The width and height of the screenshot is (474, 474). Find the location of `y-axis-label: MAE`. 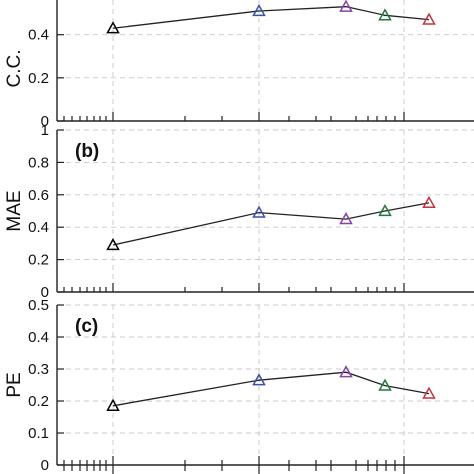

y-axis-label: MAE is located at coordinates (14, 210).